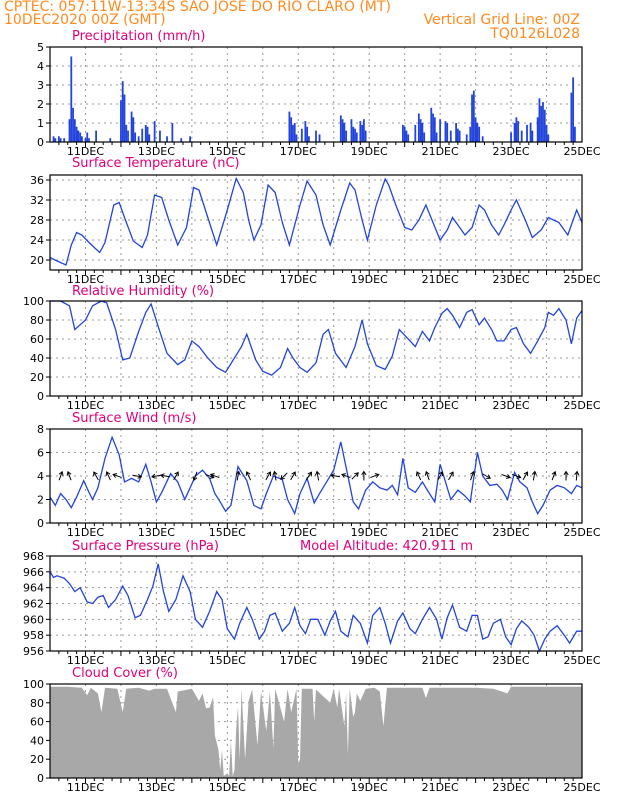 The height and width of the screenshot is (800, 618). Describe the element at coordinates (40, 429) in the screenshot. I see `y-tick-label: 8` at that location.